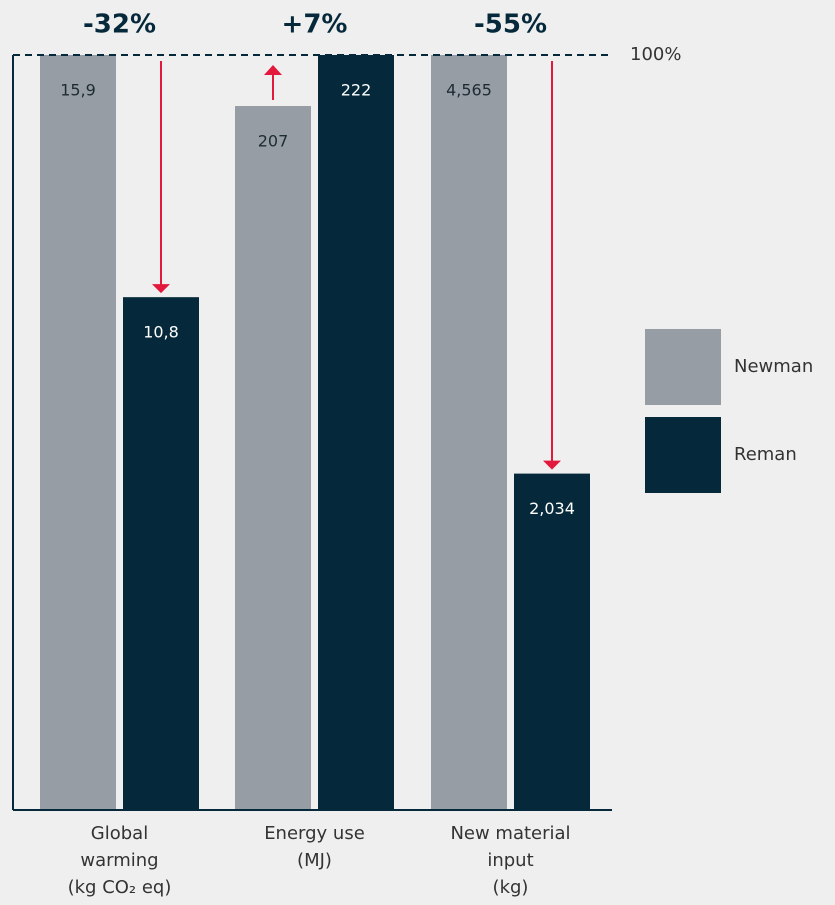 This screenshot has height=905, width=835. Describe the element at coordinates (314, 833) in the screenshot. I see `x-tick-label: Energy use` at that location.